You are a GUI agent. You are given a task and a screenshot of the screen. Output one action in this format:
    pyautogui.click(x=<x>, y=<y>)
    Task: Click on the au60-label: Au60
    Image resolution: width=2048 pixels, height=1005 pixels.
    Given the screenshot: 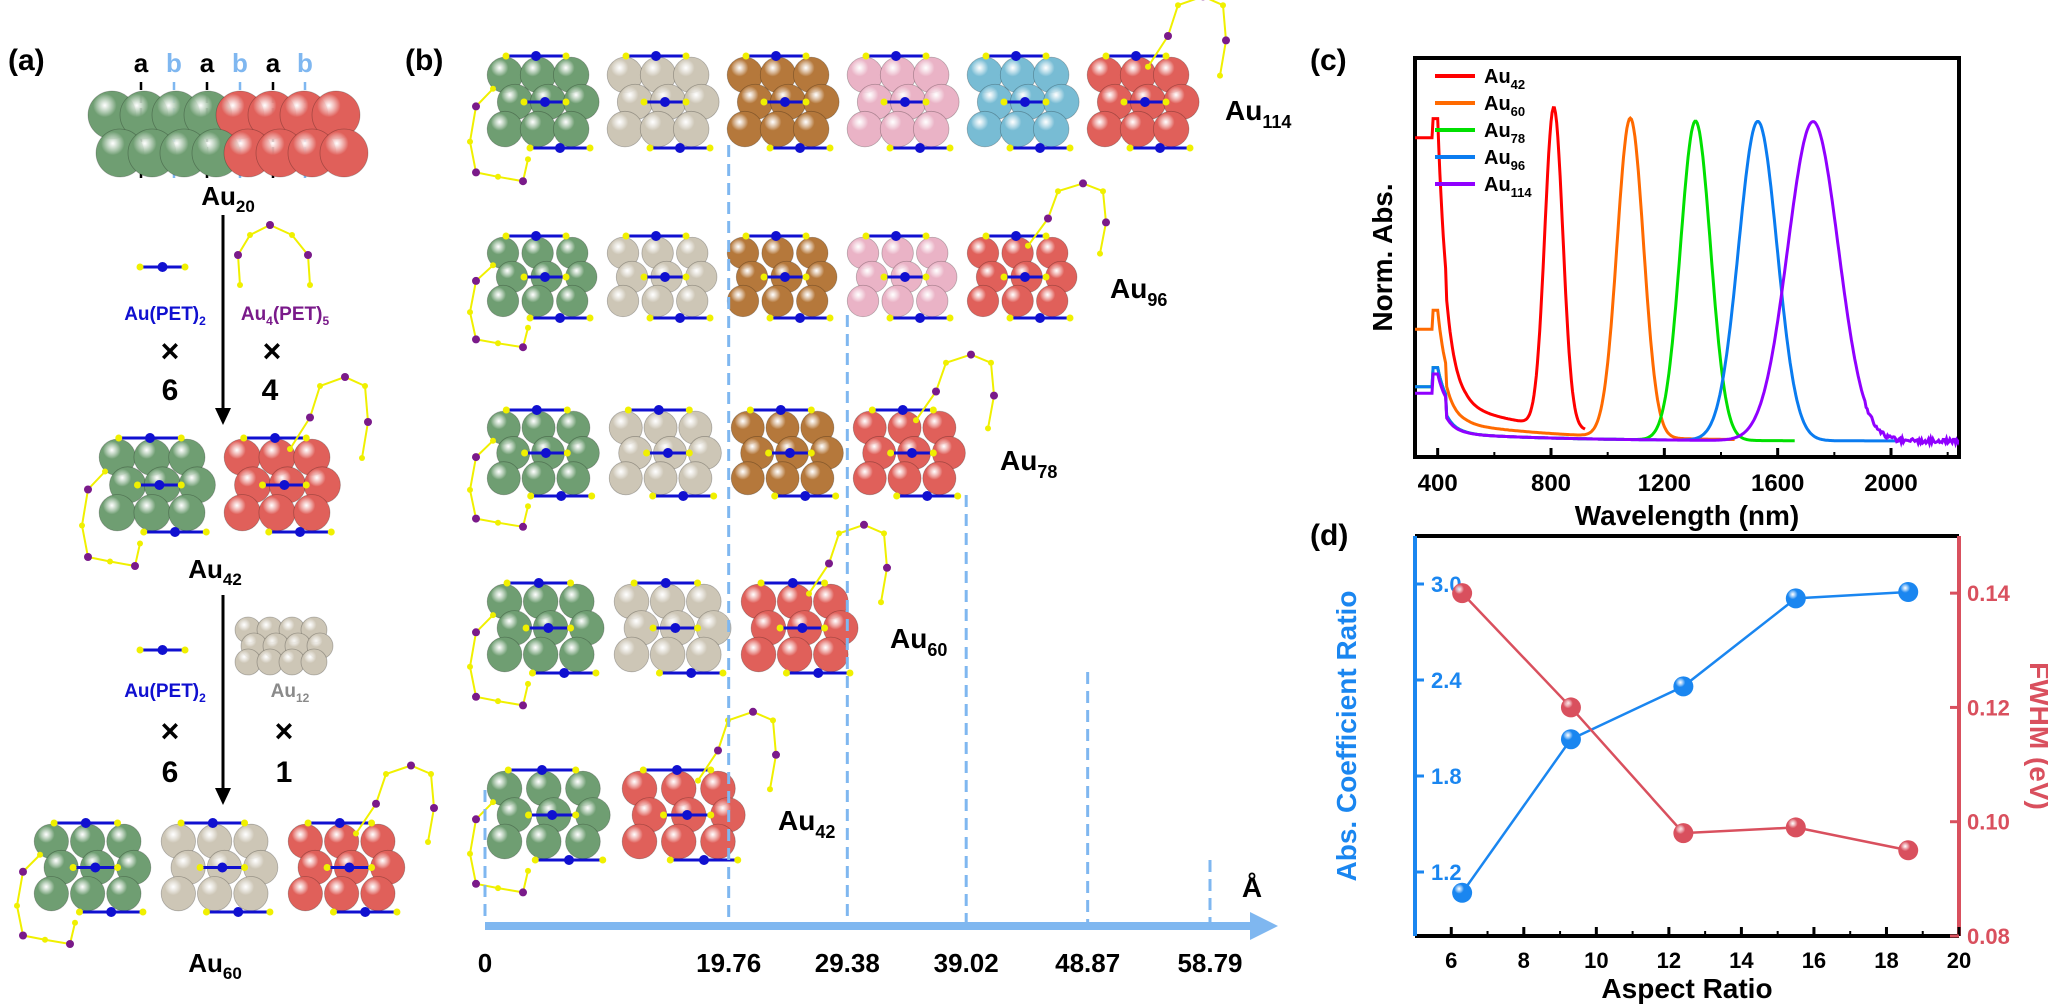 What is the action you would take?
    pyautogui.click(x=215, y=965)
    